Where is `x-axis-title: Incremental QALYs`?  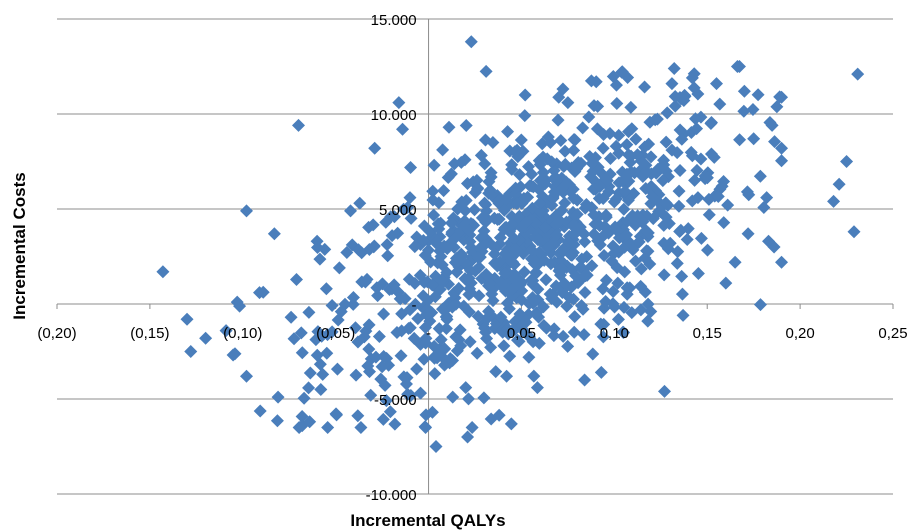
x-axis-title: Incremental QALYs is located at coordinates (427, 520).